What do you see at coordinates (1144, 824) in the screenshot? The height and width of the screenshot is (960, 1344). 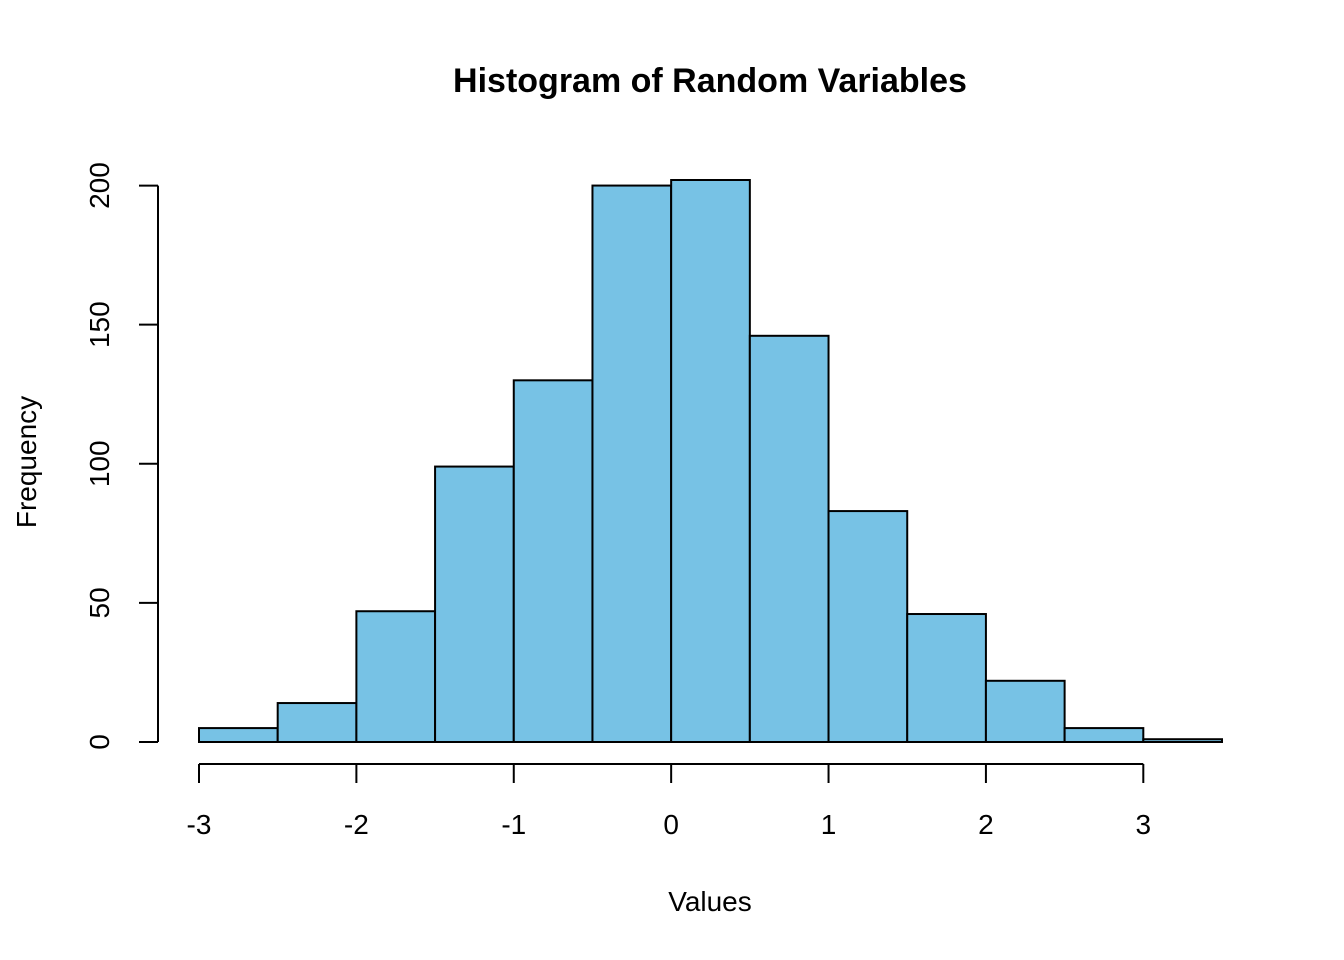 I see `x-tick-label: 3` at bounding box center [1144, 824].